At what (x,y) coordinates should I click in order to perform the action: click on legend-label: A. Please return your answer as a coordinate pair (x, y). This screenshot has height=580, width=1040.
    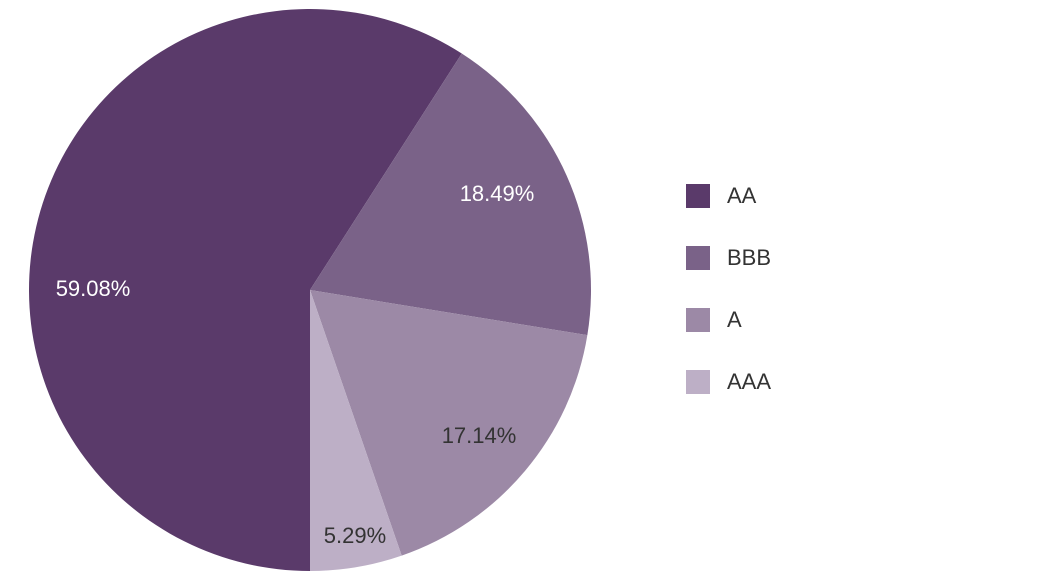
    Looking at the image, I should click on (734, 319).